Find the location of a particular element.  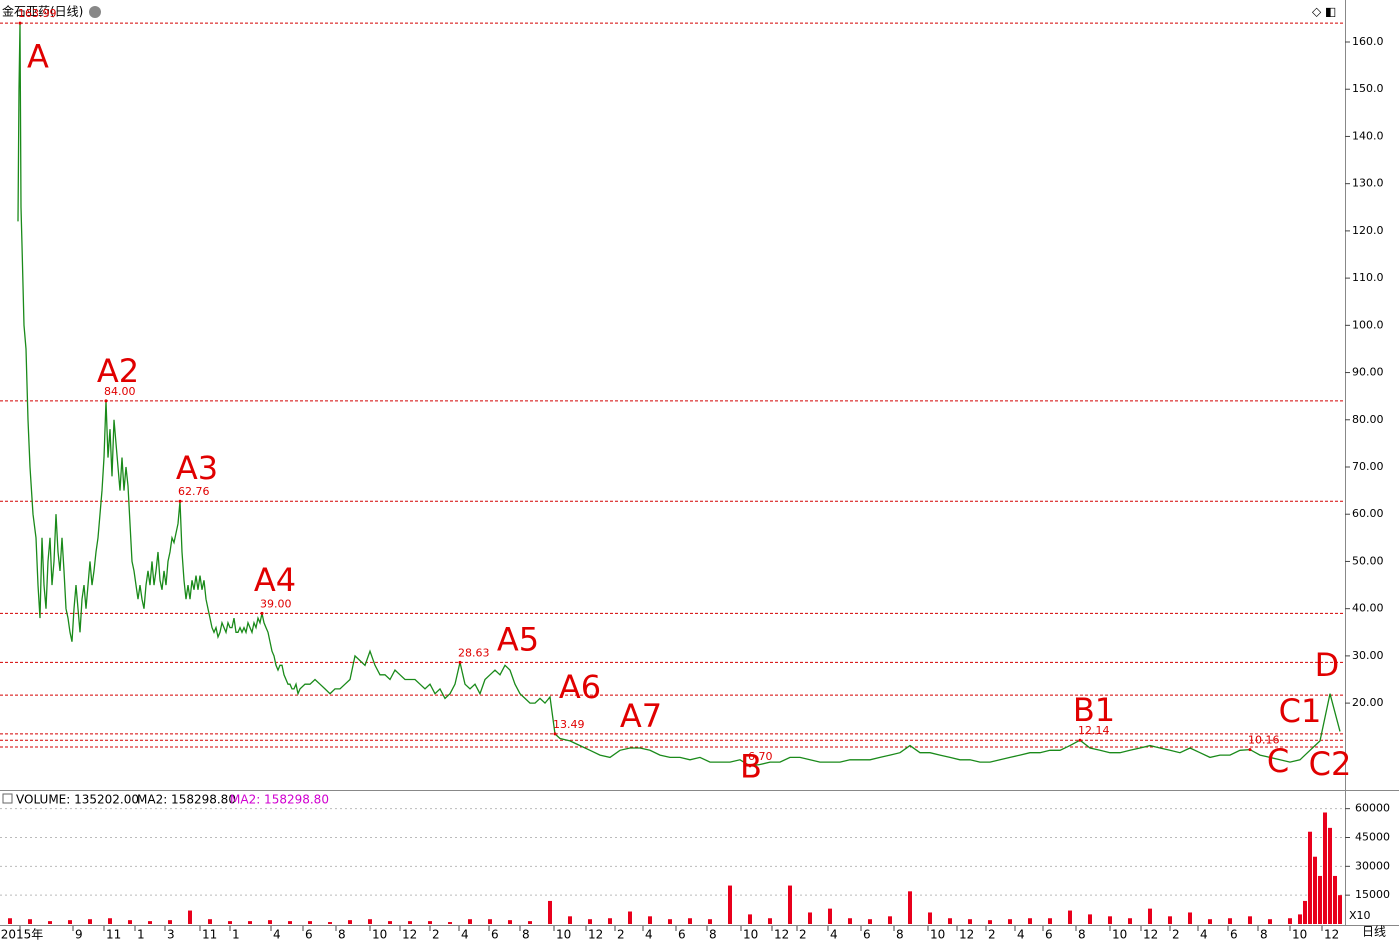

point-label: 62.76 is located at coordinates (194, 491).